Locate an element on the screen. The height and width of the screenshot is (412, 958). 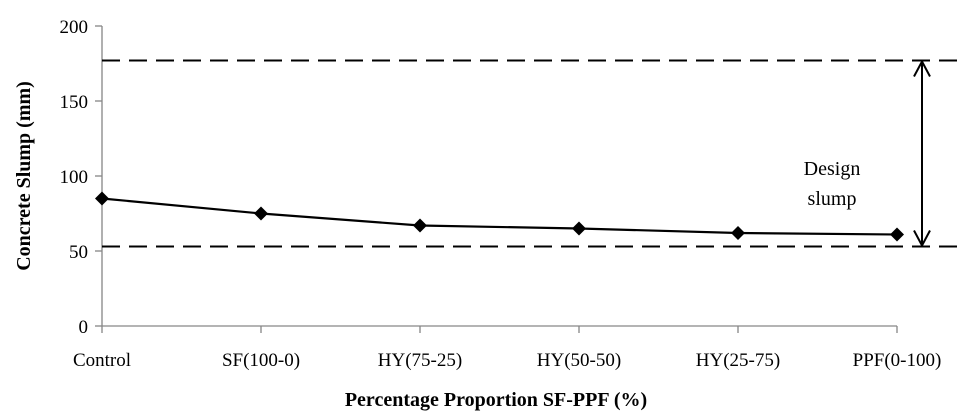
x-tick-label: PPF(0-100) is located at coordinates (897, 360).